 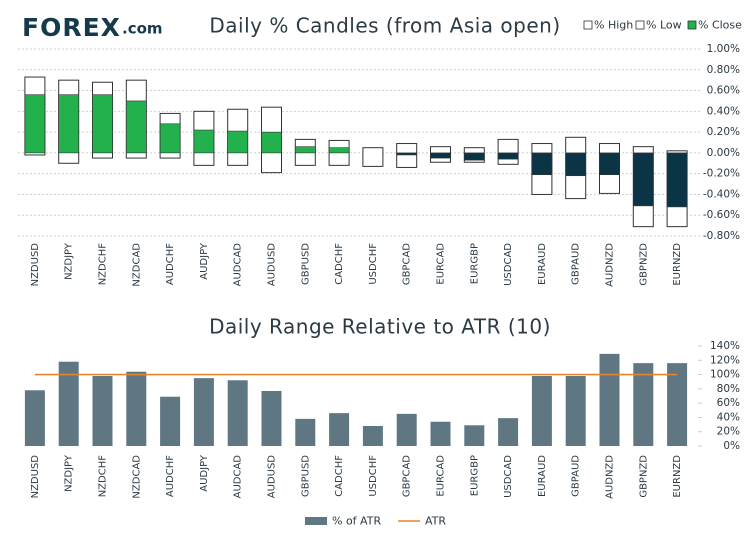 I want to click on y-tick-label: 20%, so click(x=728, y=432).